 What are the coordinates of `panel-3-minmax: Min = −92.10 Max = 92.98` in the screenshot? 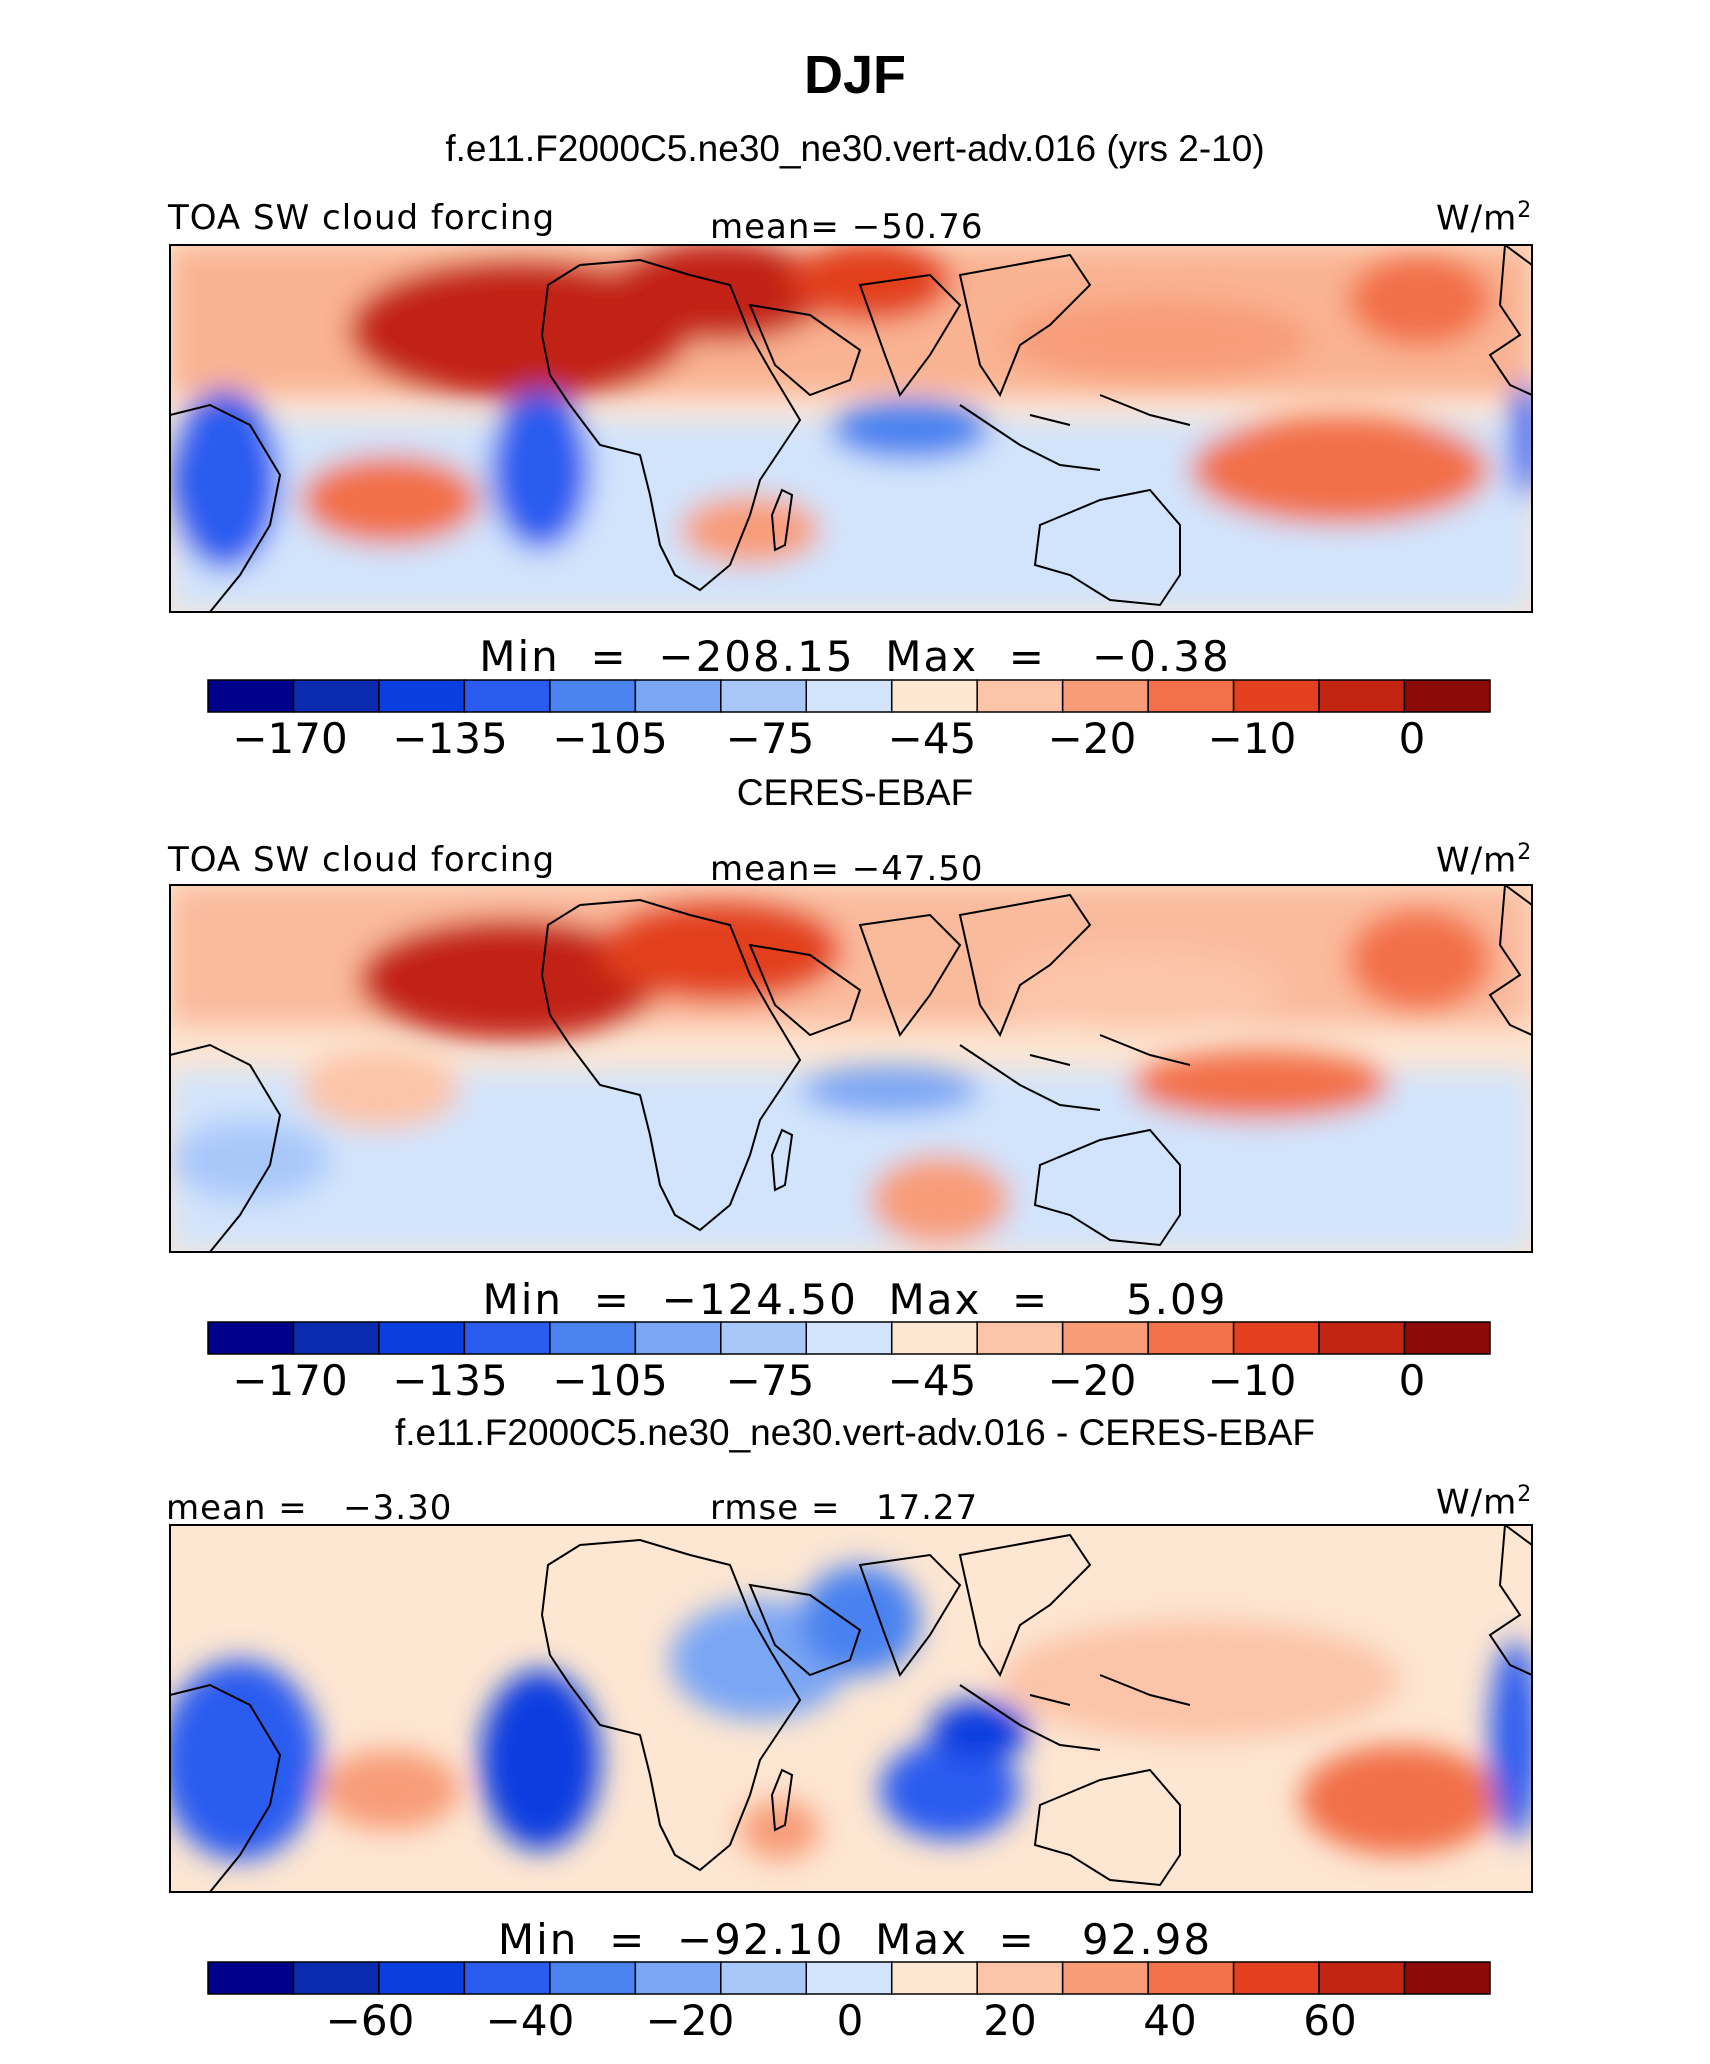 It's located at (855, 1939).